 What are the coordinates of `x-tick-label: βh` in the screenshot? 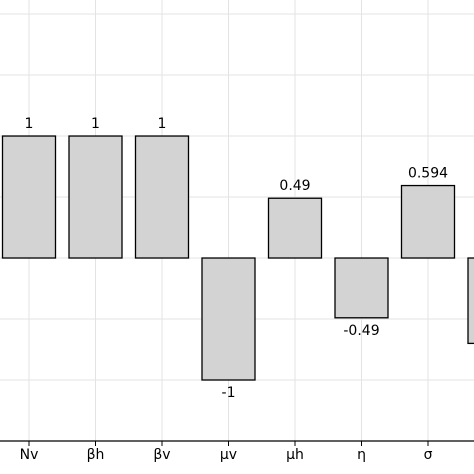 It's located at (96, 455).